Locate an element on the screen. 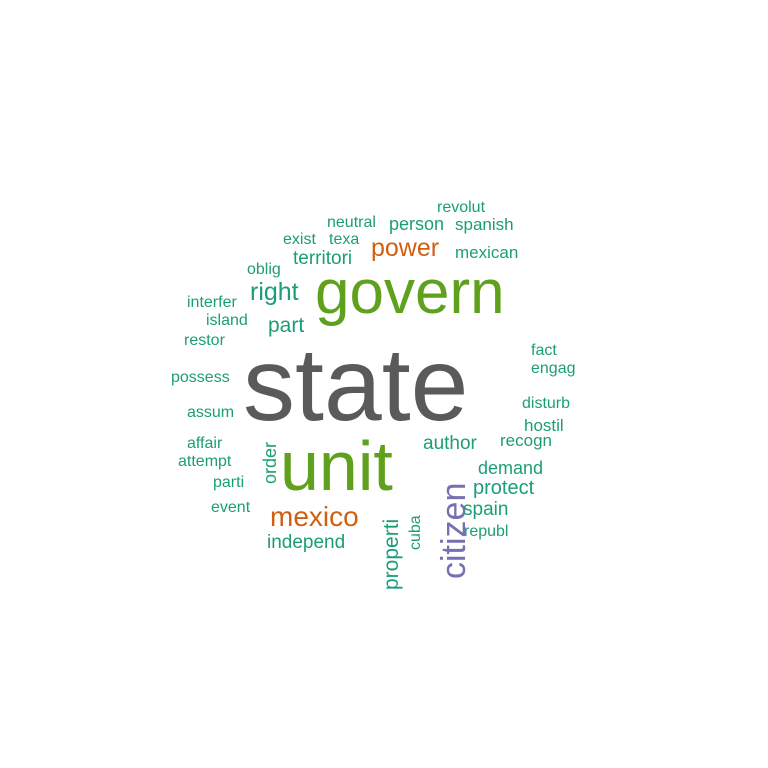 This screenshot has width=768, height=768. word-restor: restor is located at coordinates (205, 340).